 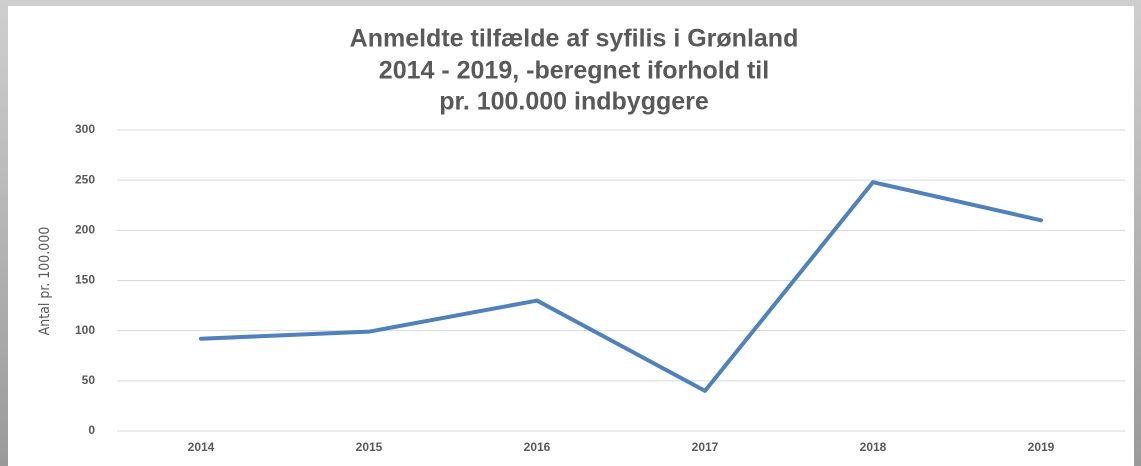 What do you see at coordinates (85, 129) in the screenshot?
I see `y-tick-label: 300` at bounding box center [85, 129].